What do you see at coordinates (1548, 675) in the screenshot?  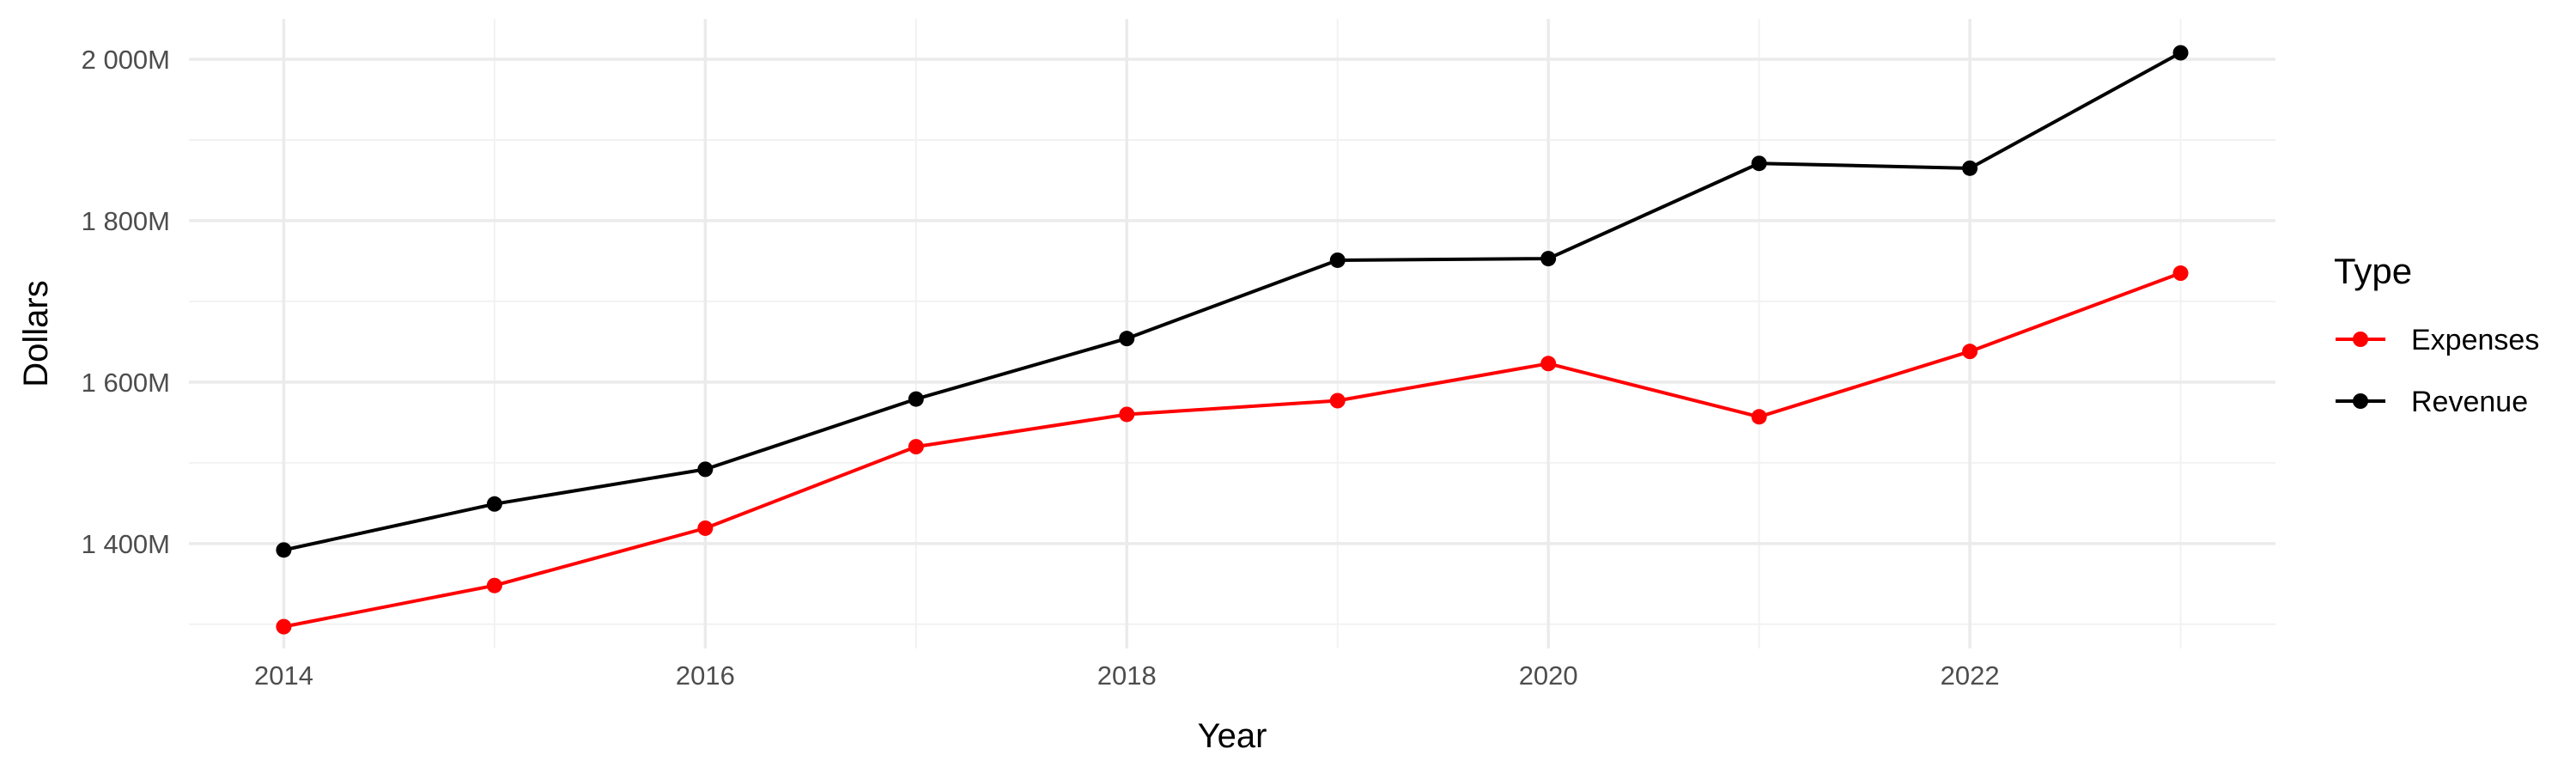 I see `x-tick-label: 2020` at bounding box center [1548, 675].